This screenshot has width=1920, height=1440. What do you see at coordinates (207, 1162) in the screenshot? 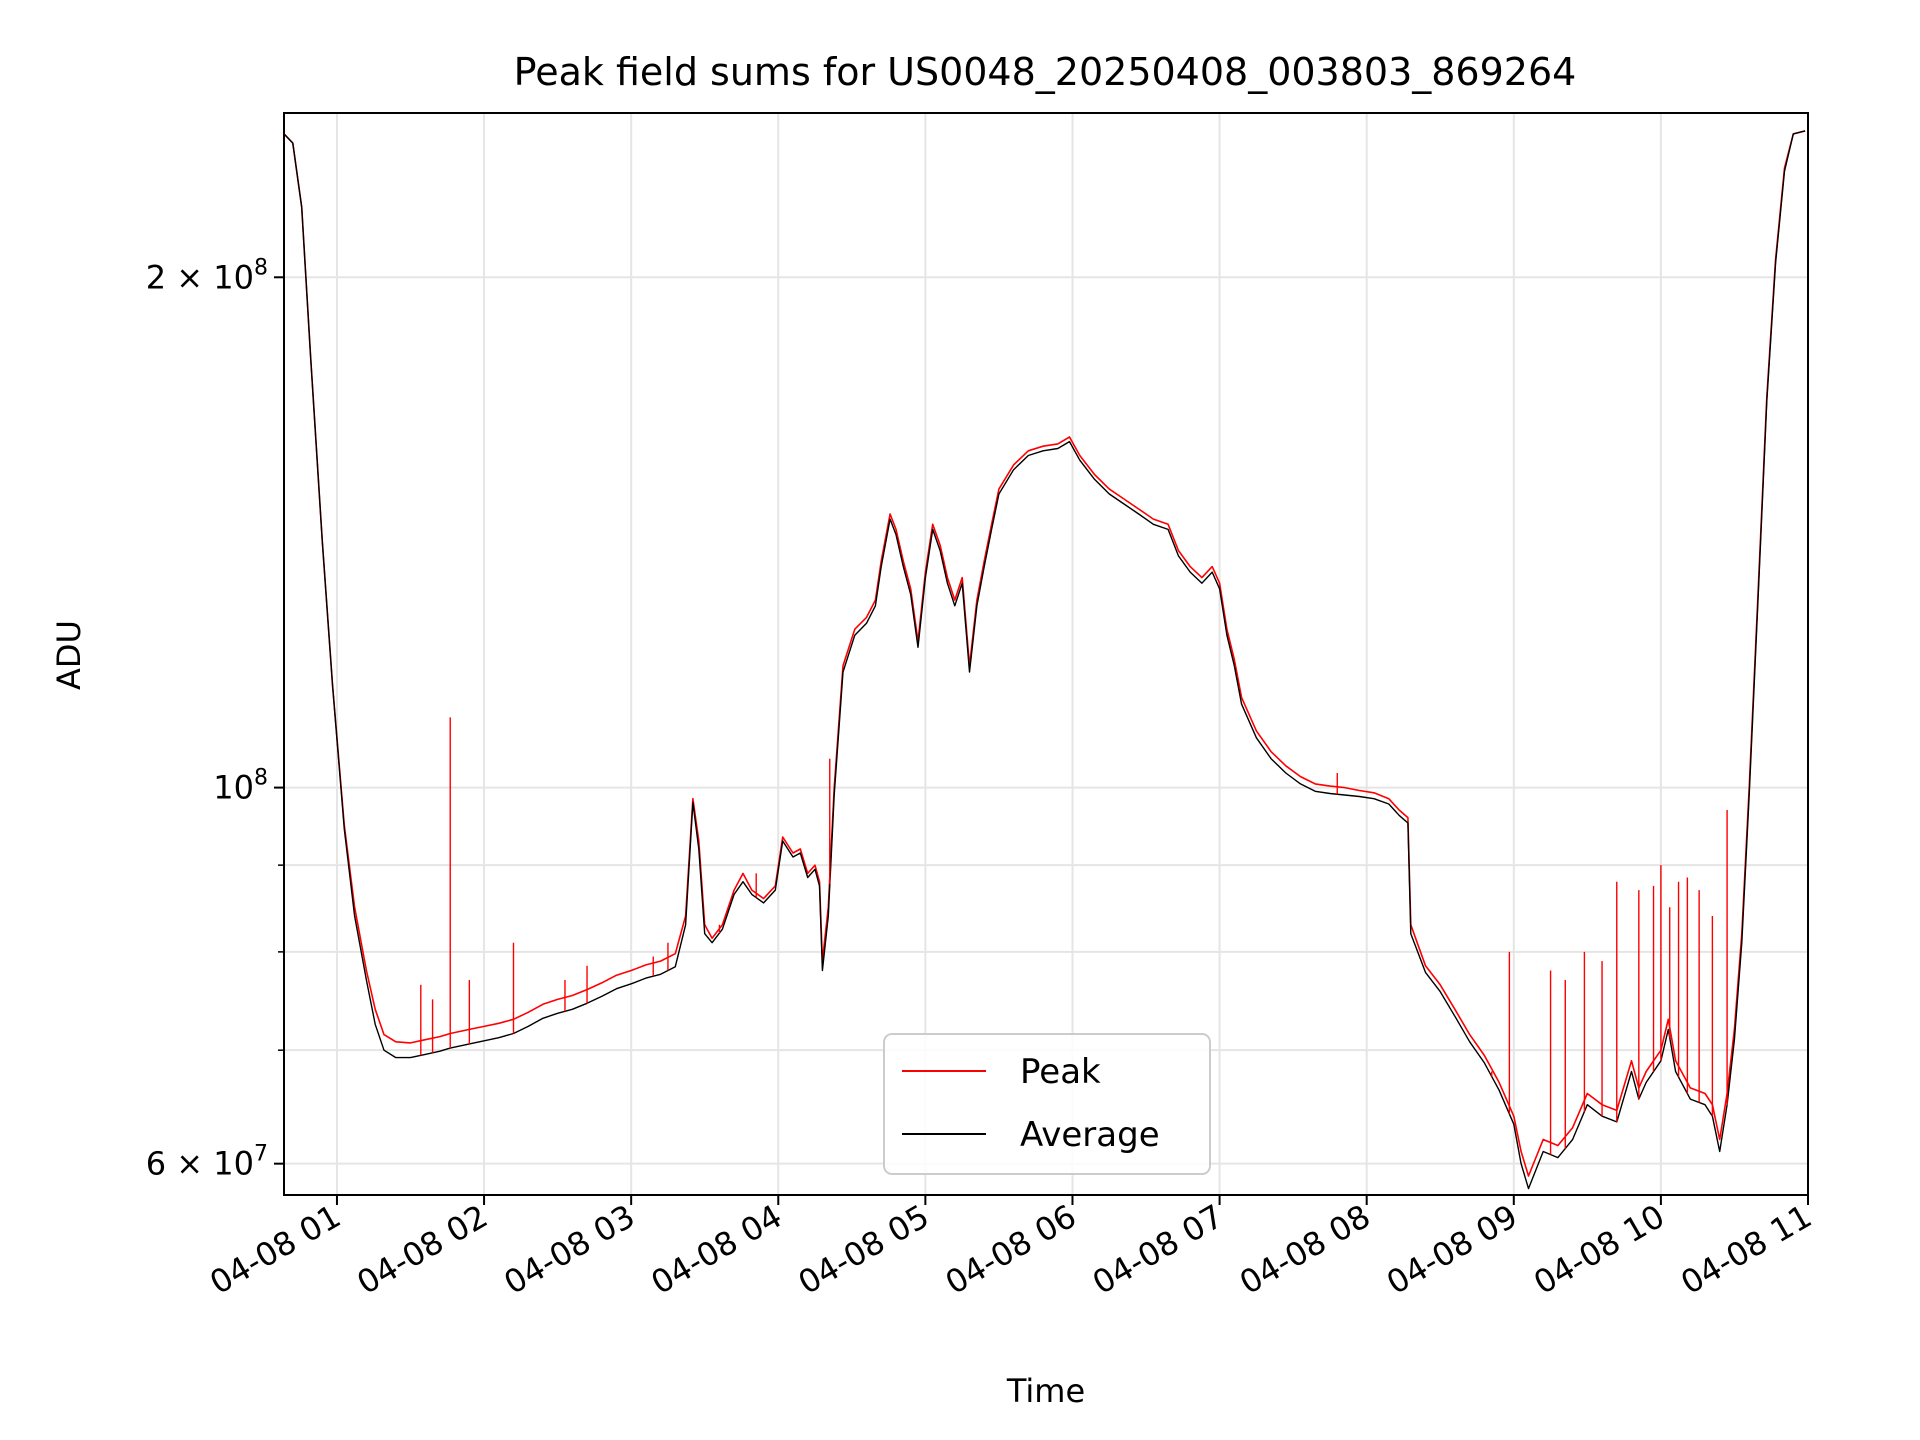
I see `y-tick-label: 6 × 107` at bounding box center [207, 1162].